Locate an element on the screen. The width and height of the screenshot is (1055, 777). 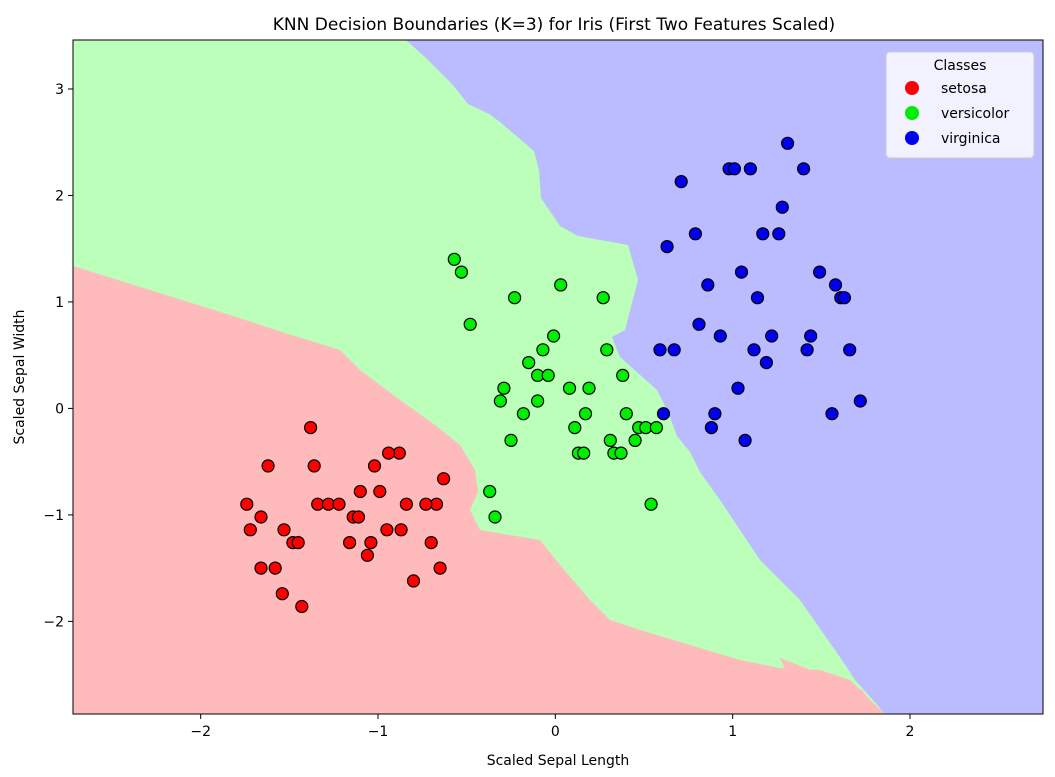
legend-label-versicolor: versicolor is located at coordinates (975, 114).